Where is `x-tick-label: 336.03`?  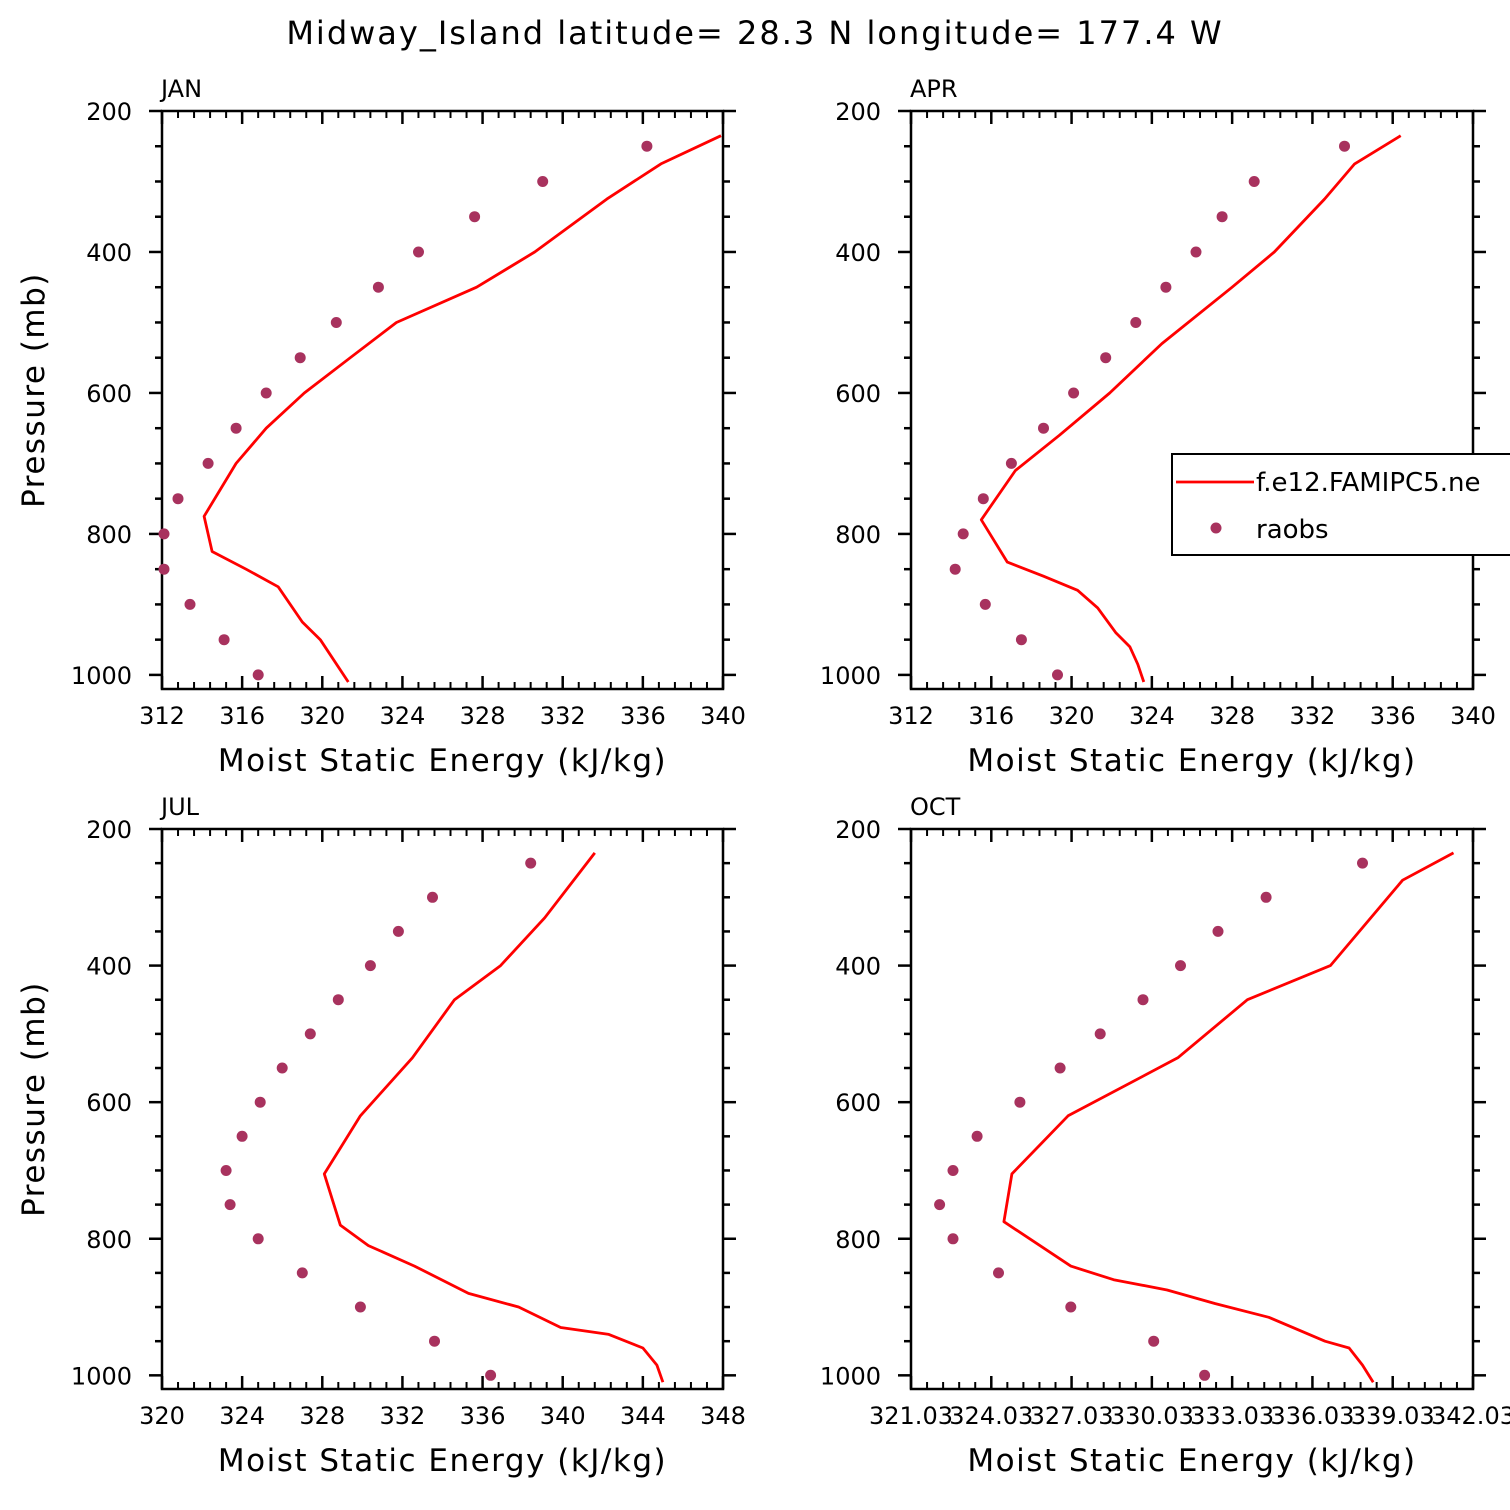 x-tick-label: 336.03 is located at coordinates (1312, 1416).